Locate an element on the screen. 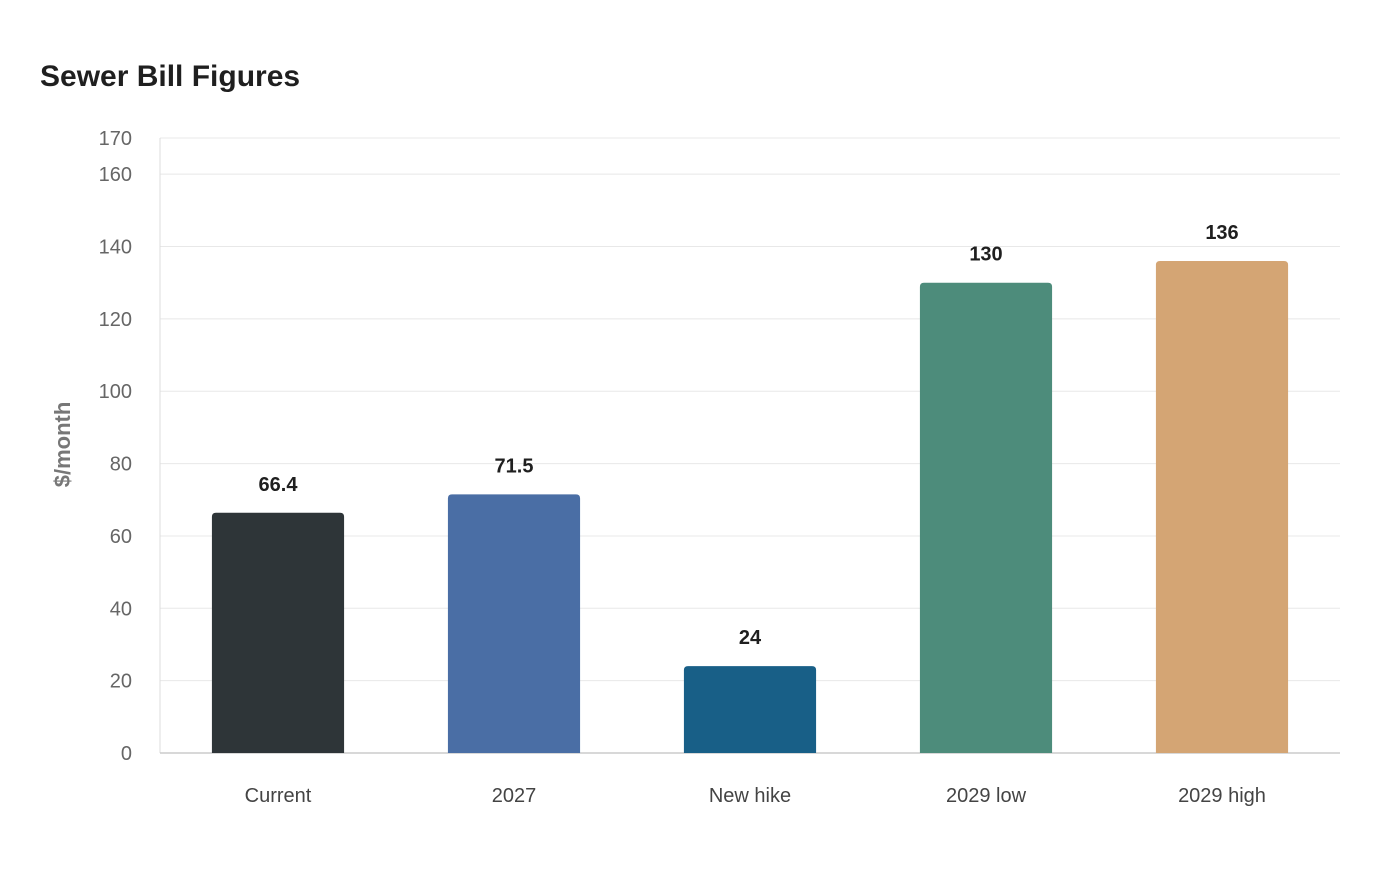 Image resolution: width=1400 pixels, height=880 pixels. category-labels: Current 2027 New hike 2029 low 2029 high is located at coordinates (755, 796).